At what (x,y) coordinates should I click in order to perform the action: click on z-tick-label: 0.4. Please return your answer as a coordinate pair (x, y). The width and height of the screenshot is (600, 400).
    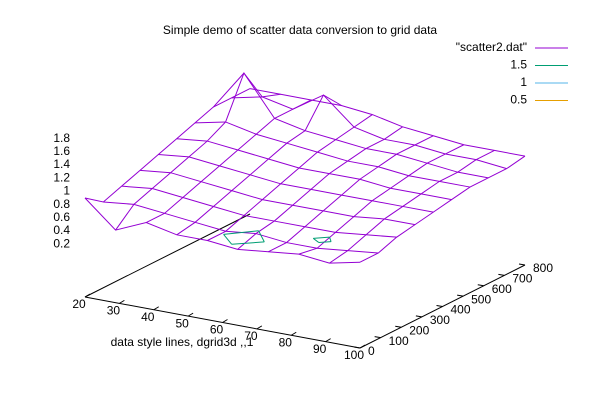
    Looking at the image, I should click on (61, 230).